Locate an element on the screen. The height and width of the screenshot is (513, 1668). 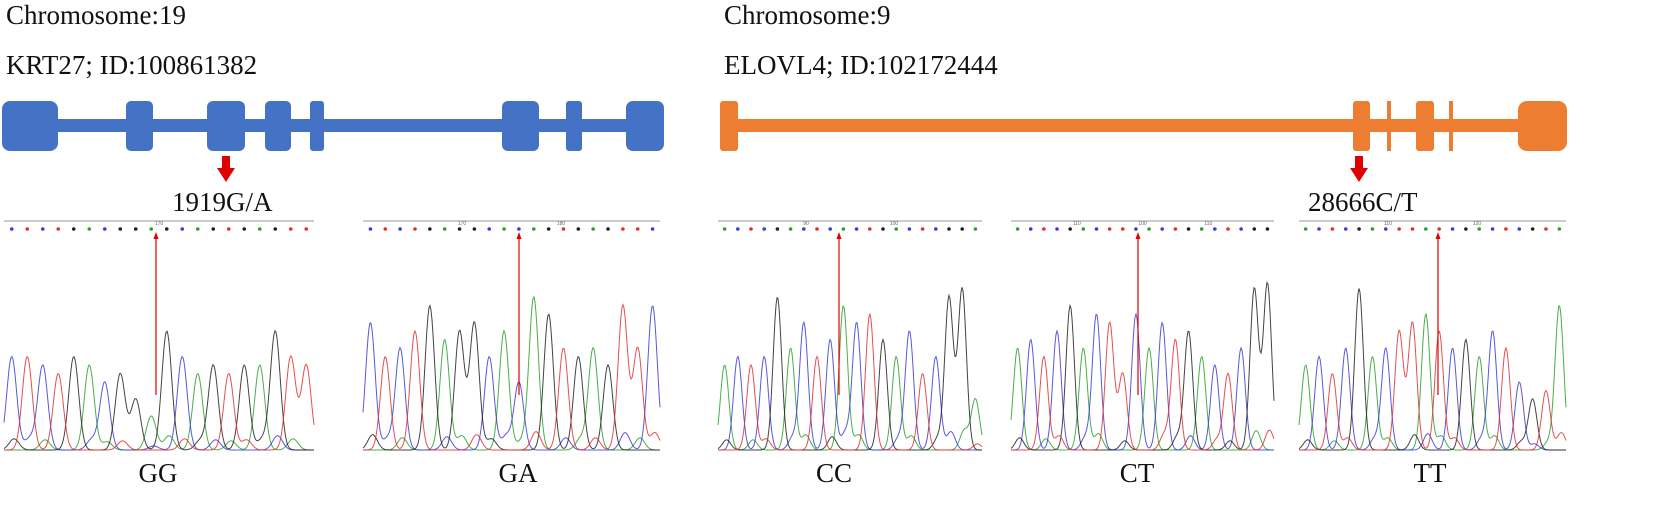
right-intron-backbone is located at coordinates (1140, 125).